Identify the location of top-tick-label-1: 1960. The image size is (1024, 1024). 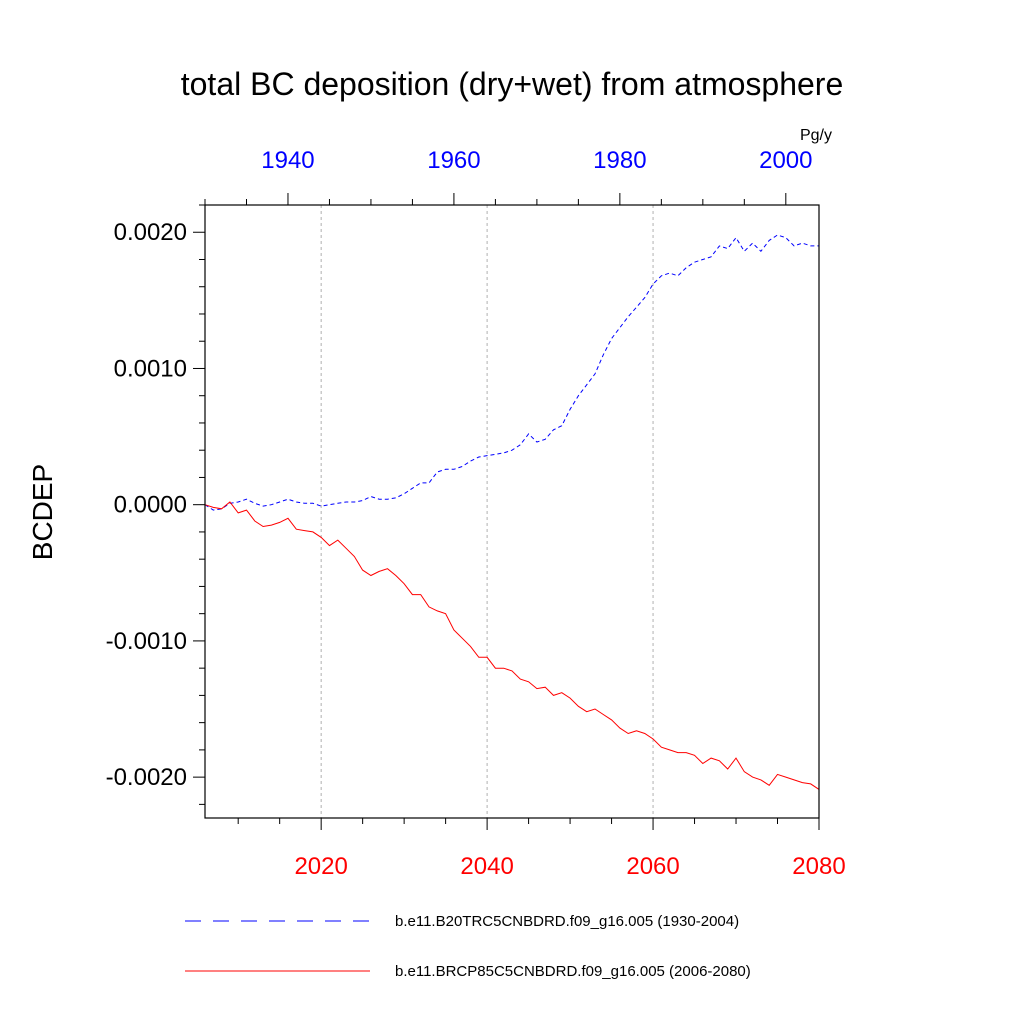
(453, 160).